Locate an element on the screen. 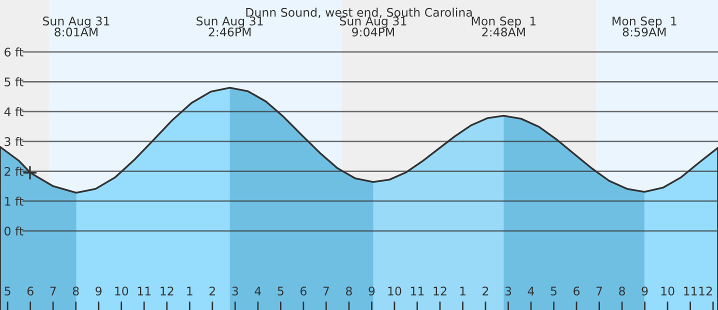 This screenshot has width=718, height=310. y-tick-label: 2 ft is located at coordinates (14, 171).